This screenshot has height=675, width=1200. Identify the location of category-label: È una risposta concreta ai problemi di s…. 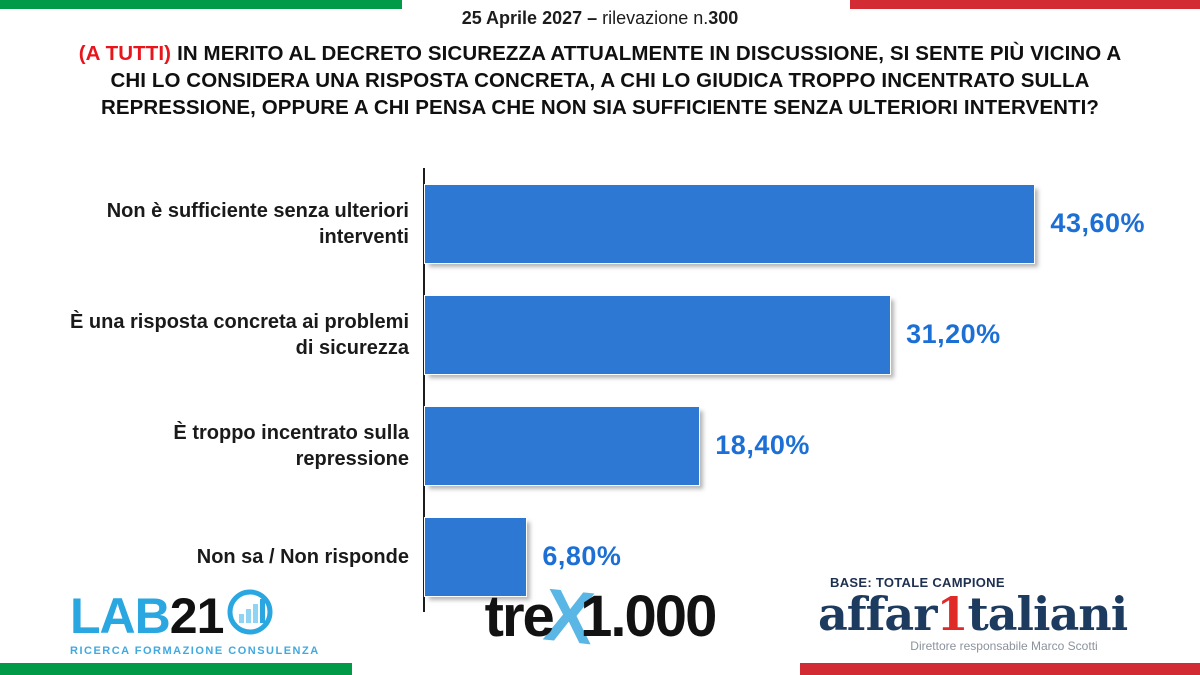
(239, 334).